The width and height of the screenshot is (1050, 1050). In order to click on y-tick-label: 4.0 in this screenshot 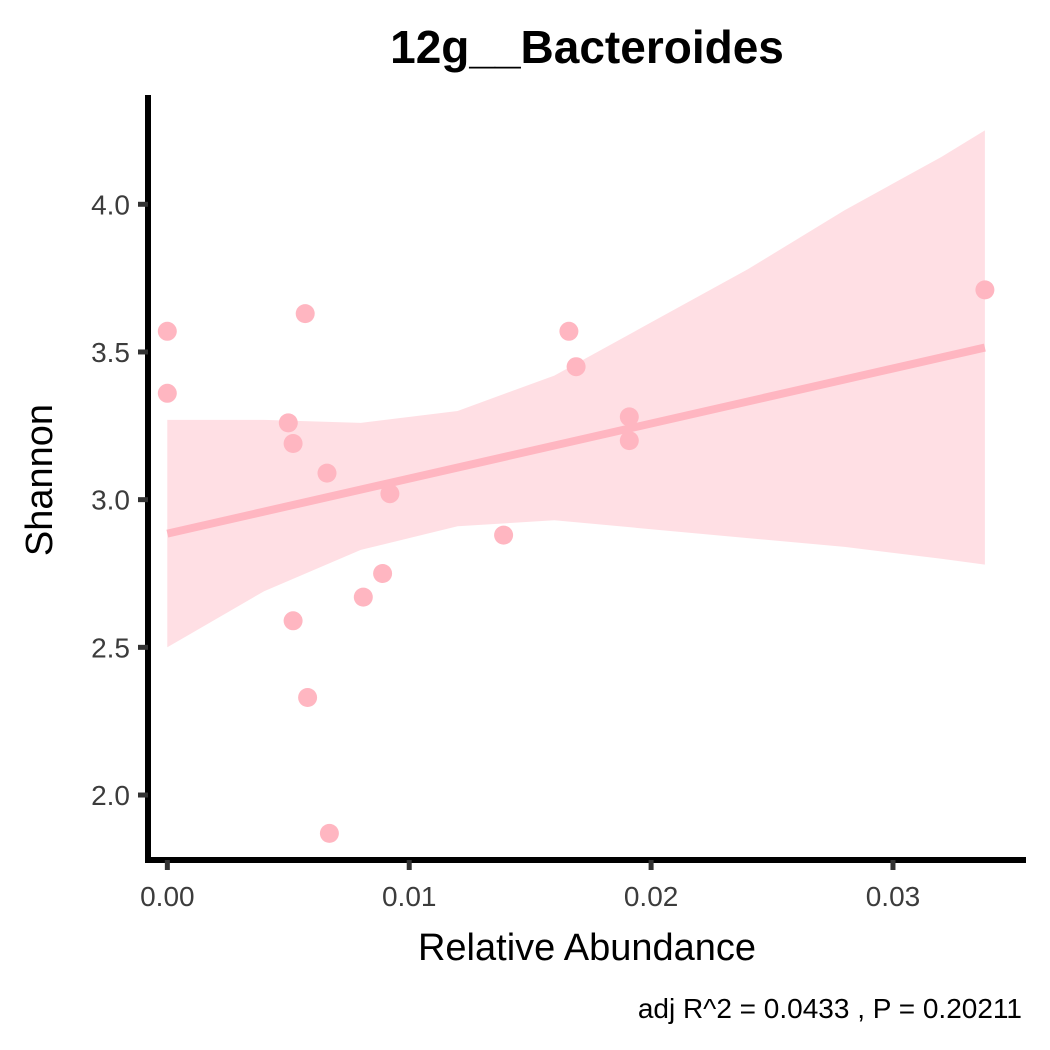, I will do `click(110, 204)`.